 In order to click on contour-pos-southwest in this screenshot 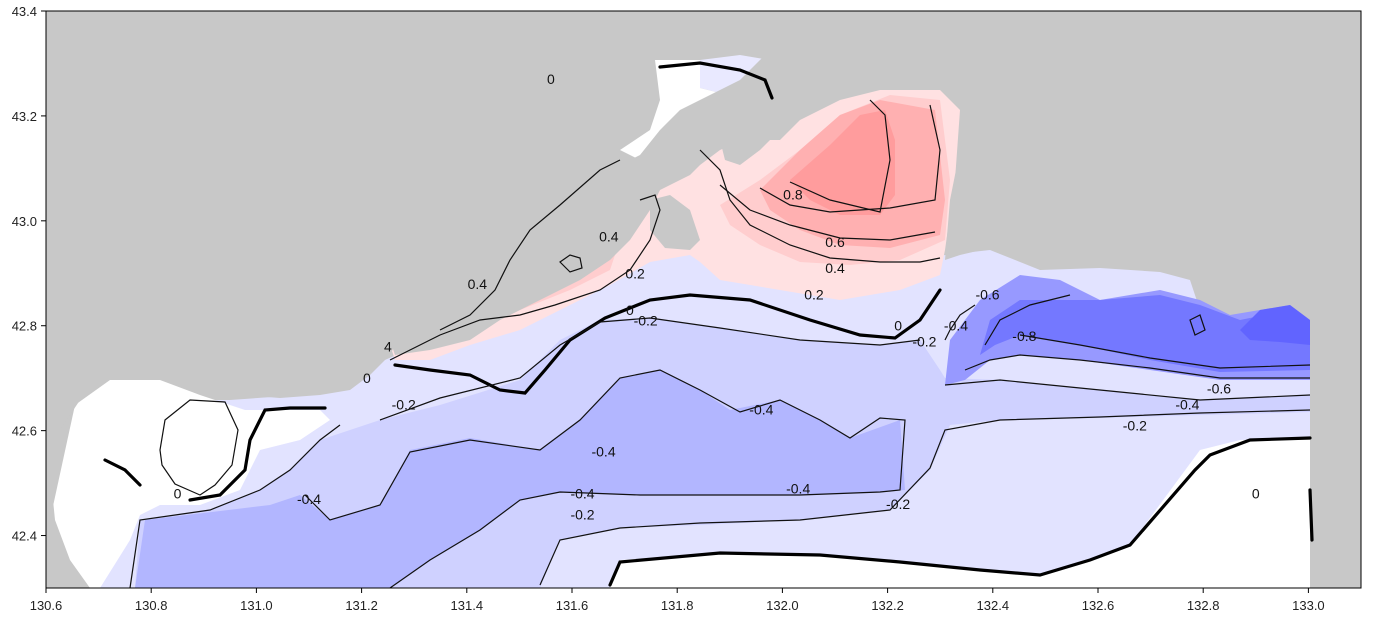, I will do `click(199, 447)`.